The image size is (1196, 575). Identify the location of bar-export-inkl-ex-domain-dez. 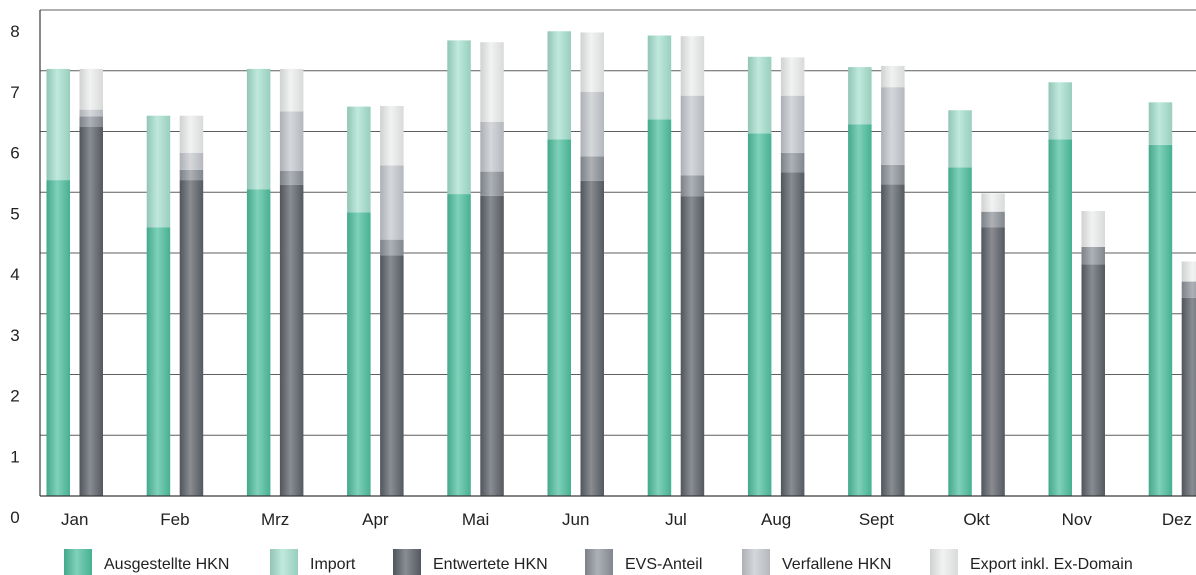
(1189, 272).